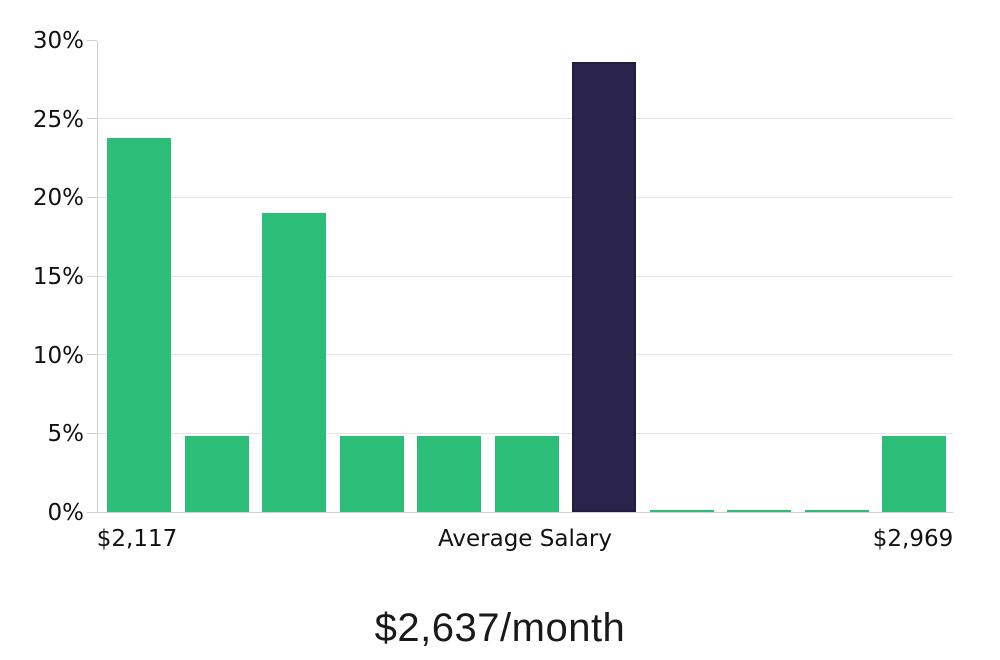 Image resolution: width=1000 pixels, height=660 pixels. I want to click on y-tick-label: 25%, so click(58, 119).